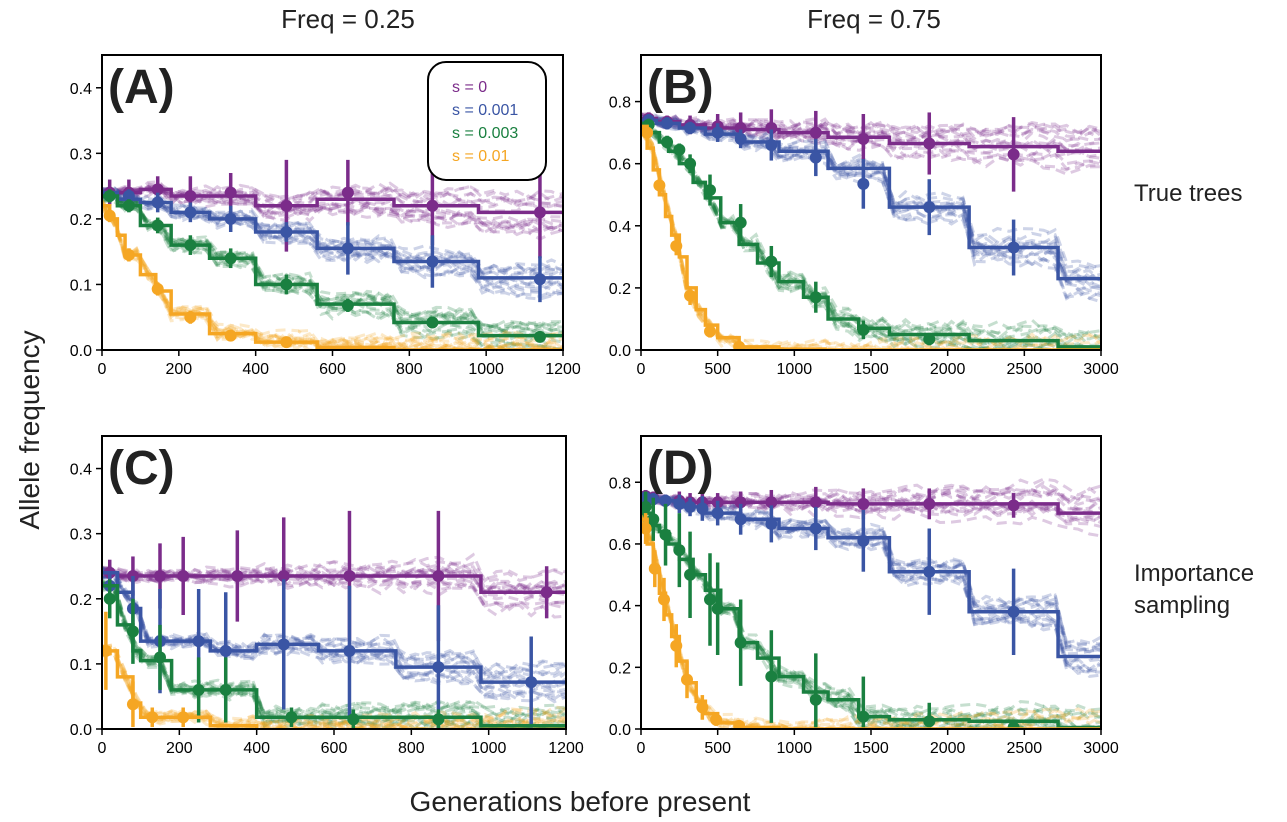 The height and width of the screenshot is (822, 1287). Describe the element at coordinates (620, 545) in the screenshot. I see `y-tick-label: 0.6` at that location.